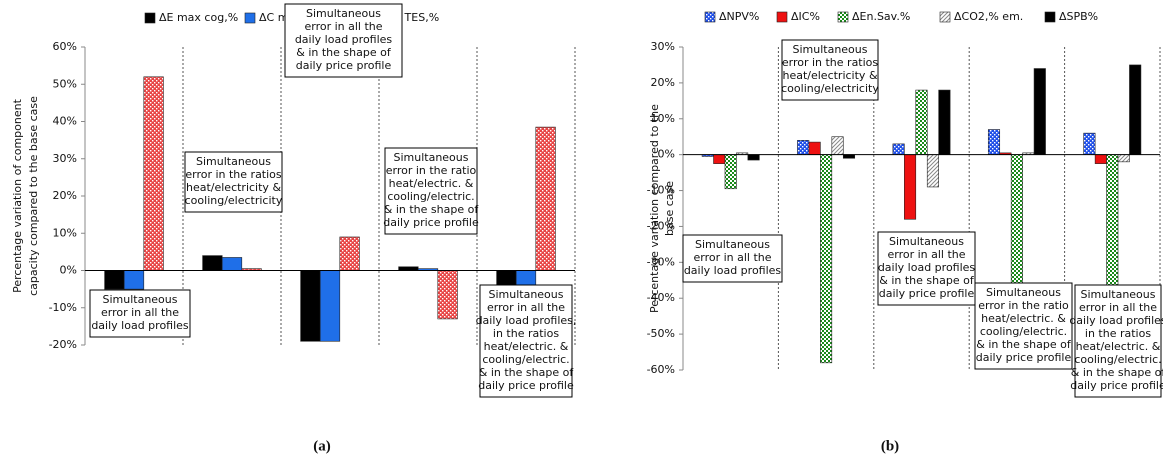  I want to click on annotation-text: in the ratios, so click(1118, 333).